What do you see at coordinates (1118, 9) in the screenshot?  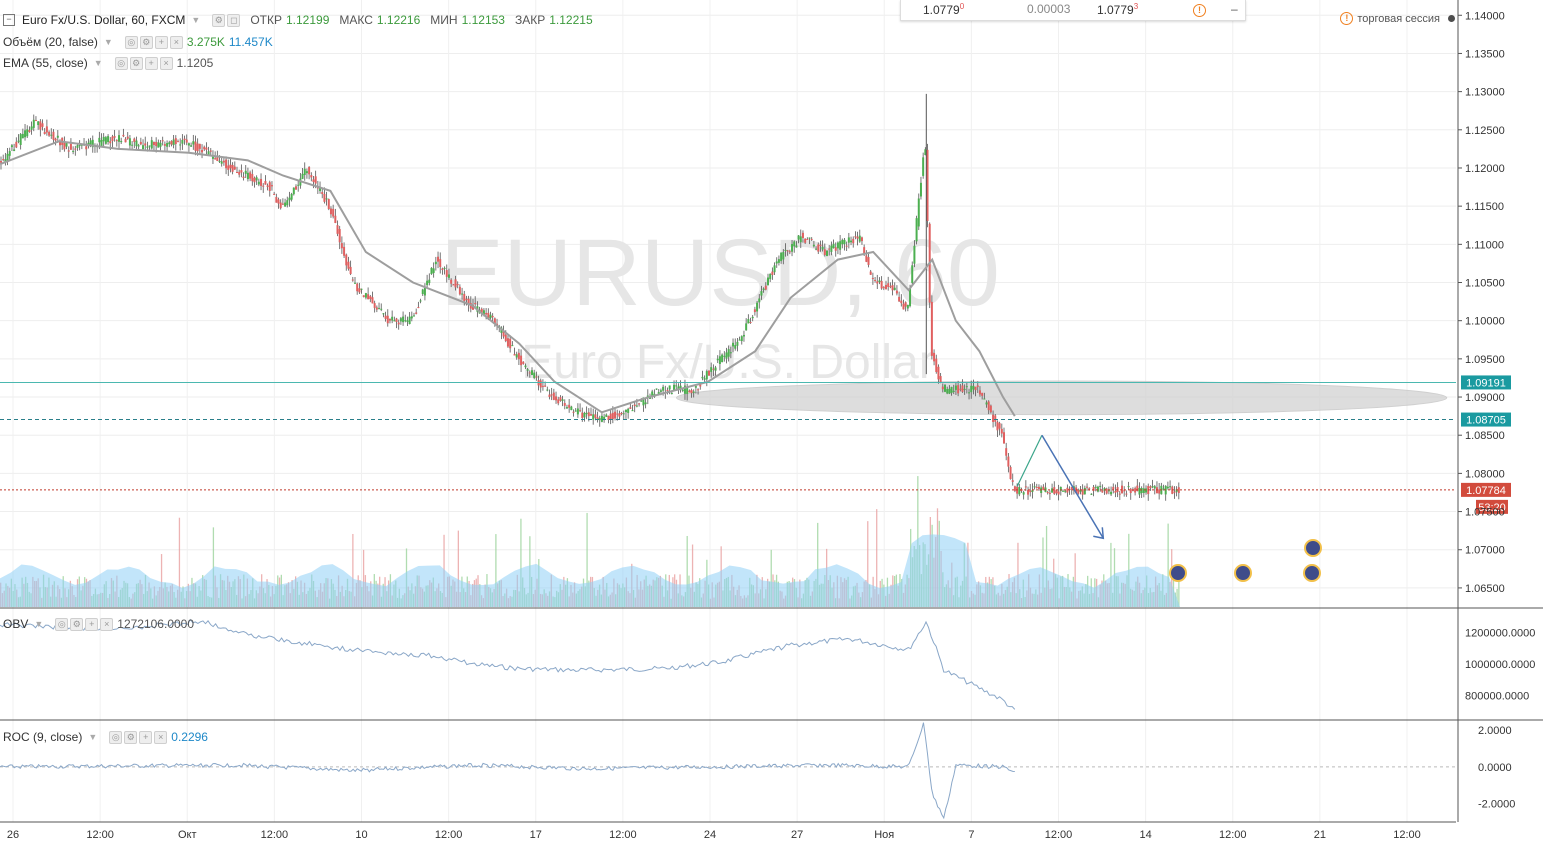 I see `ask-price: 1.07793` at bounding box center [1118, 9].